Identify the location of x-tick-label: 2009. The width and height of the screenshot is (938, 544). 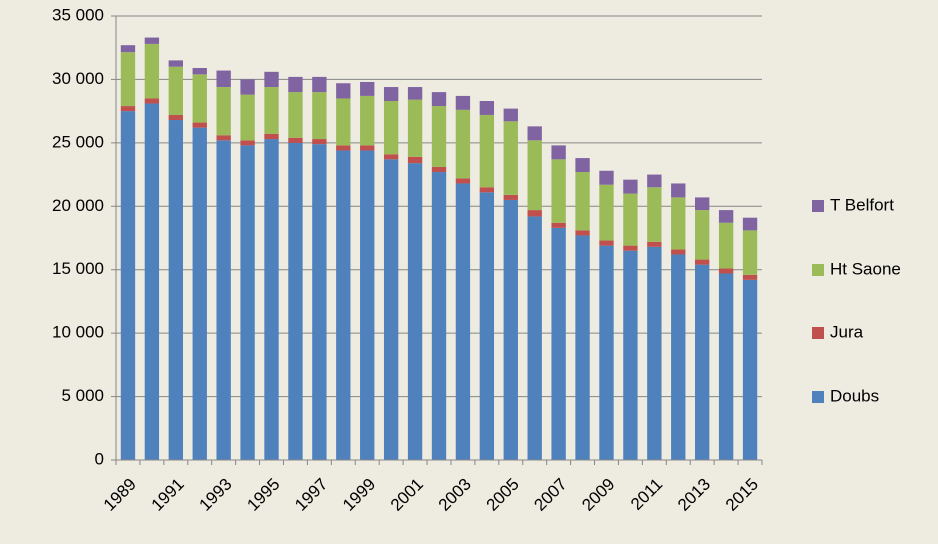
(598, 495).